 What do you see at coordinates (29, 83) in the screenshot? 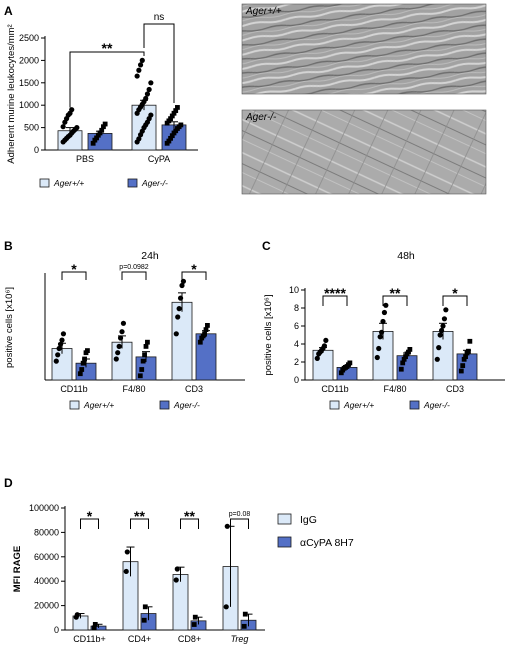
I see `y-tick-label: 1500` at bounding box center [29, 83].